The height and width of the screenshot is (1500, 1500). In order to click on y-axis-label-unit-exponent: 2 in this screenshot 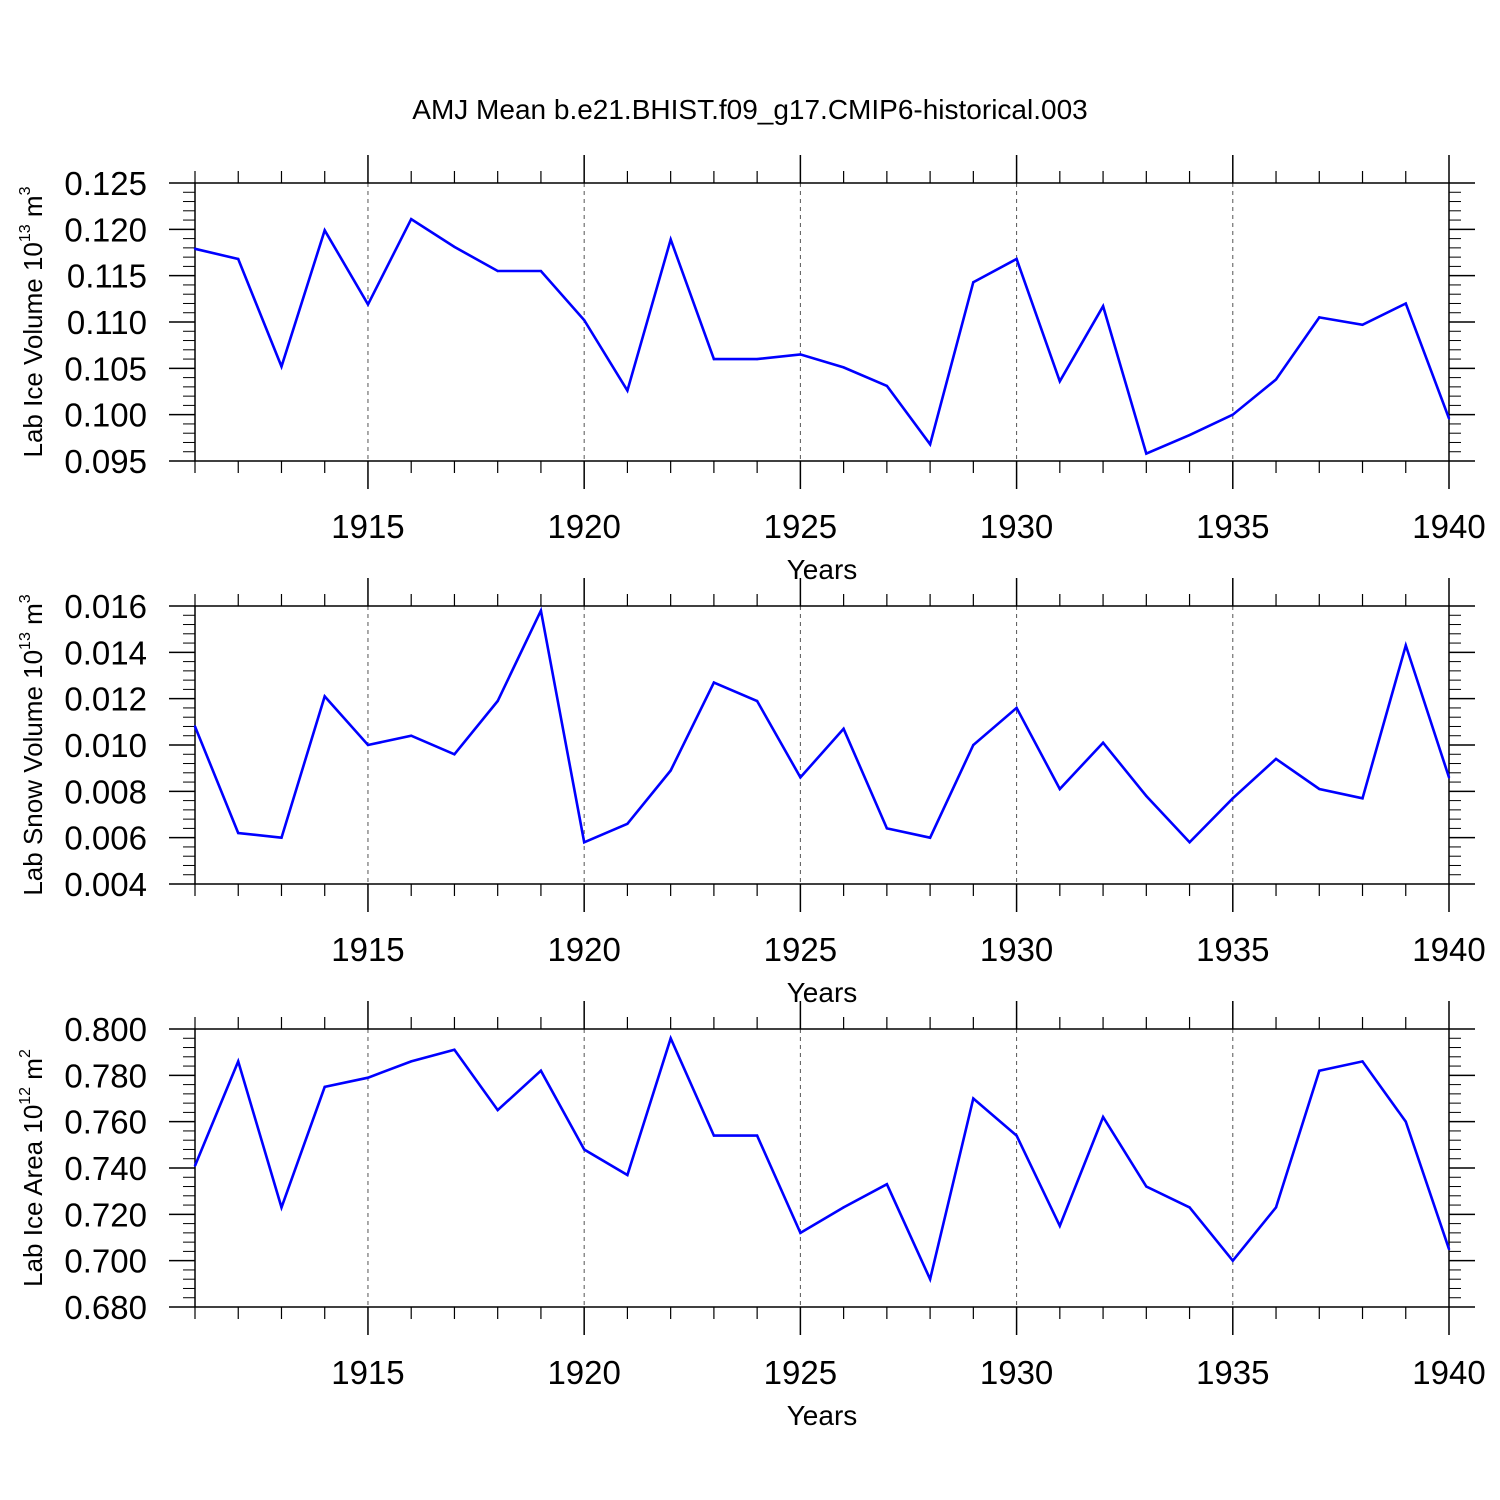, I will do `click(25, 1053)`.